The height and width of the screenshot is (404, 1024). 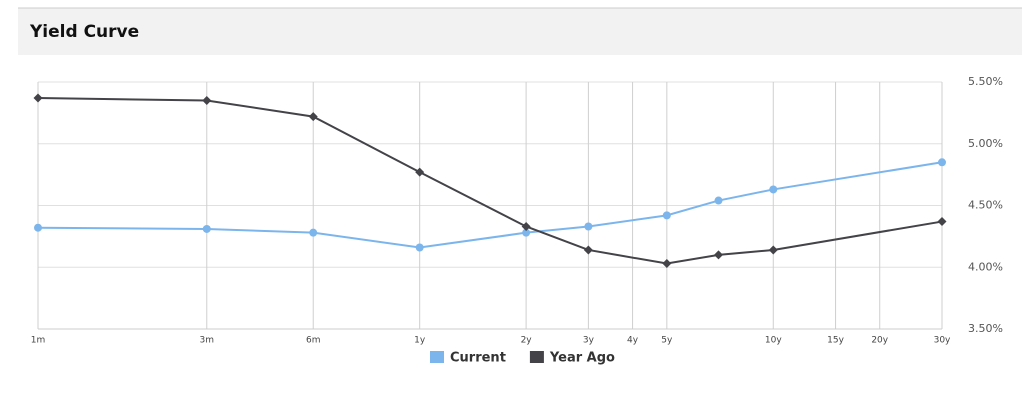 What do you see at coordinates (985, 328) in the screenshot?
I see `y-tick-label: 3.50%` at bounding box center [985, 328].